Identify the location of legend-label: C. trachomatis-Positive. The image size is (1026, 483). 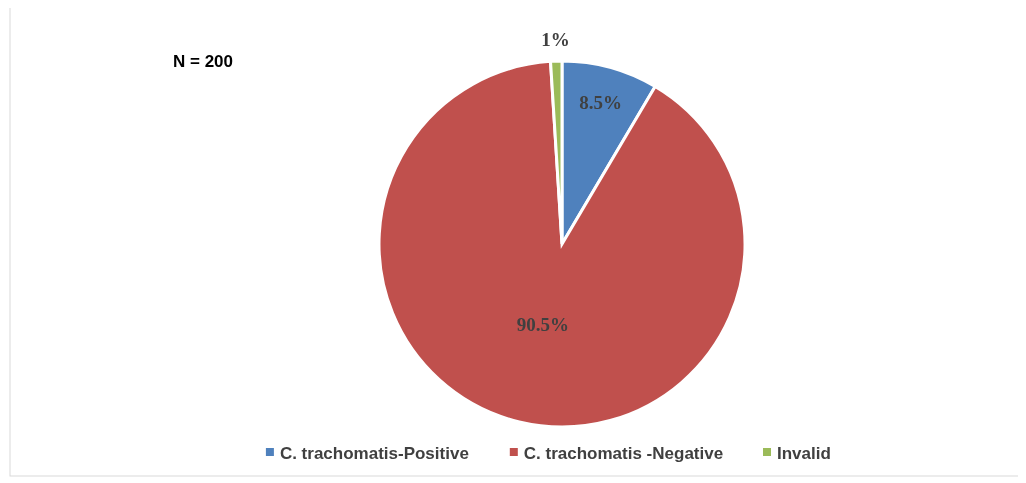
(374, 453).